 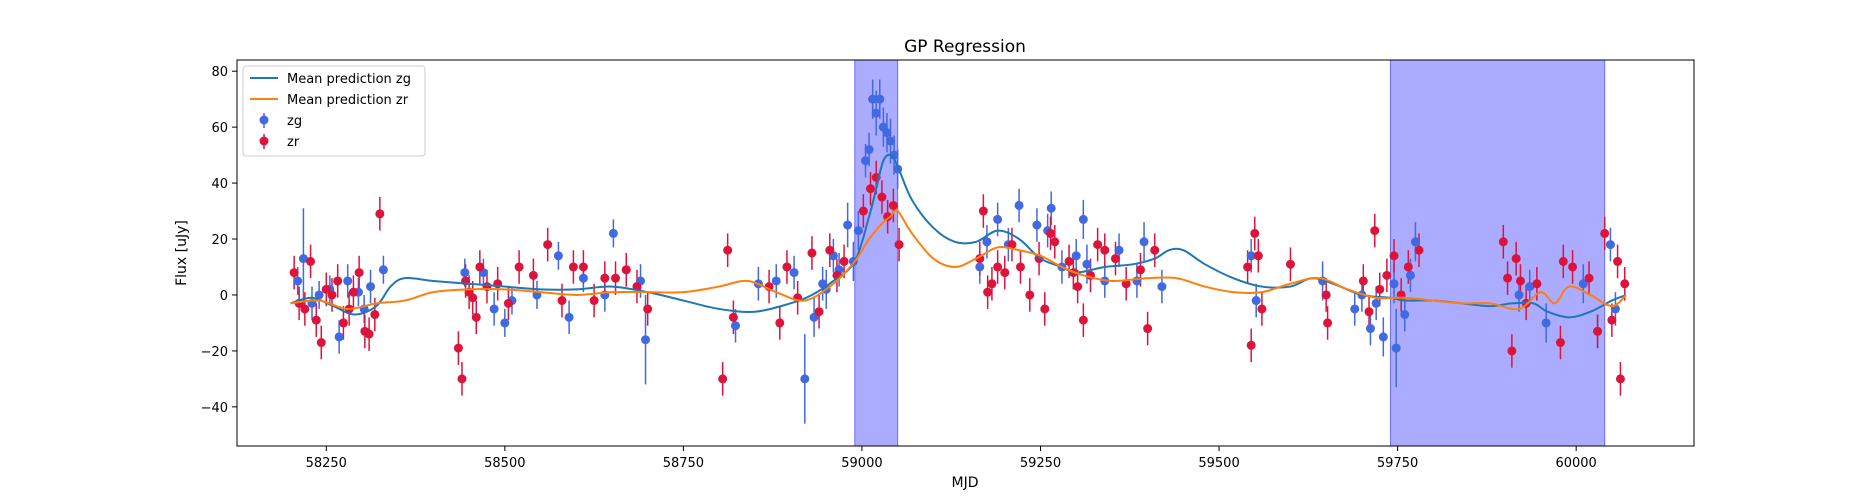 What do you see at coordinates (1218, 463) in the screenshot?
I see `x-tick-label: 59500` at bounding box center [1218, 463].